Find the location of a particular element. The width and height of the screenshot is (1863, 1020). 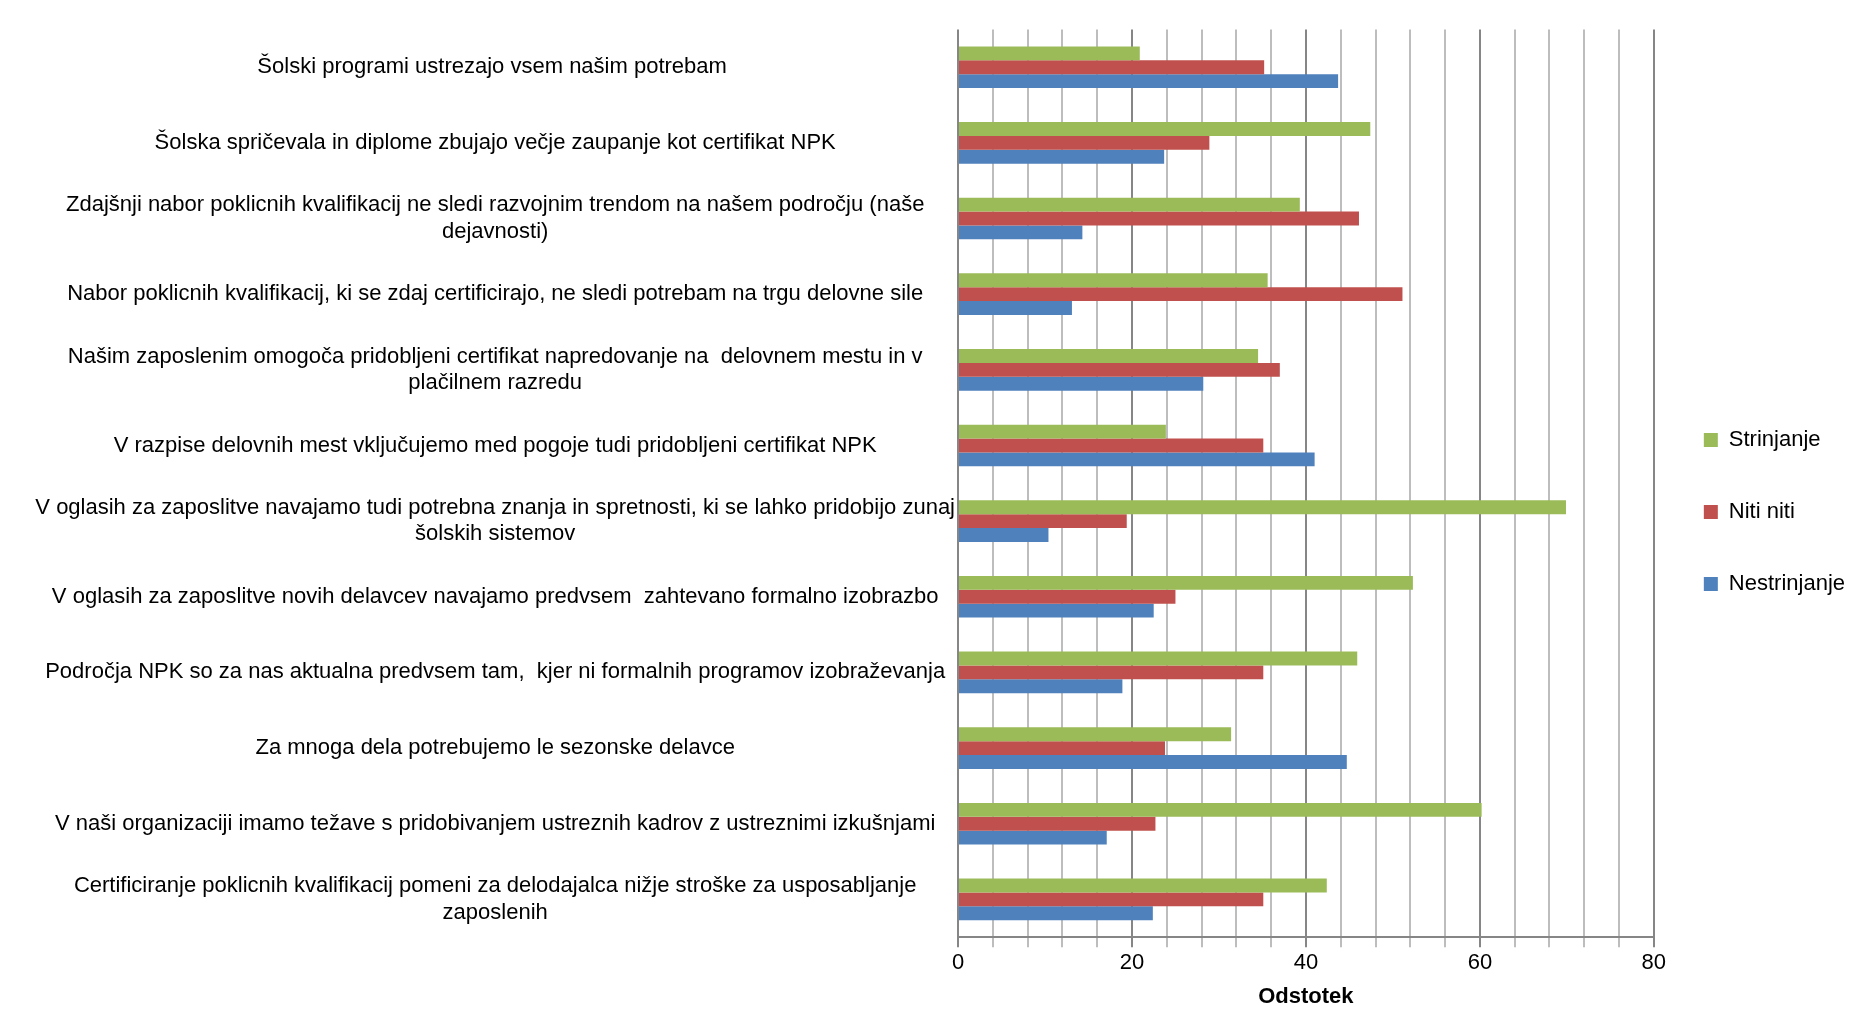

y-tick-label: Našim zaposlenim omogoča pridobljeni certifikat napredovanje na delovnem mestu in v plačilnem razredu is located at coordinates (495, 368).